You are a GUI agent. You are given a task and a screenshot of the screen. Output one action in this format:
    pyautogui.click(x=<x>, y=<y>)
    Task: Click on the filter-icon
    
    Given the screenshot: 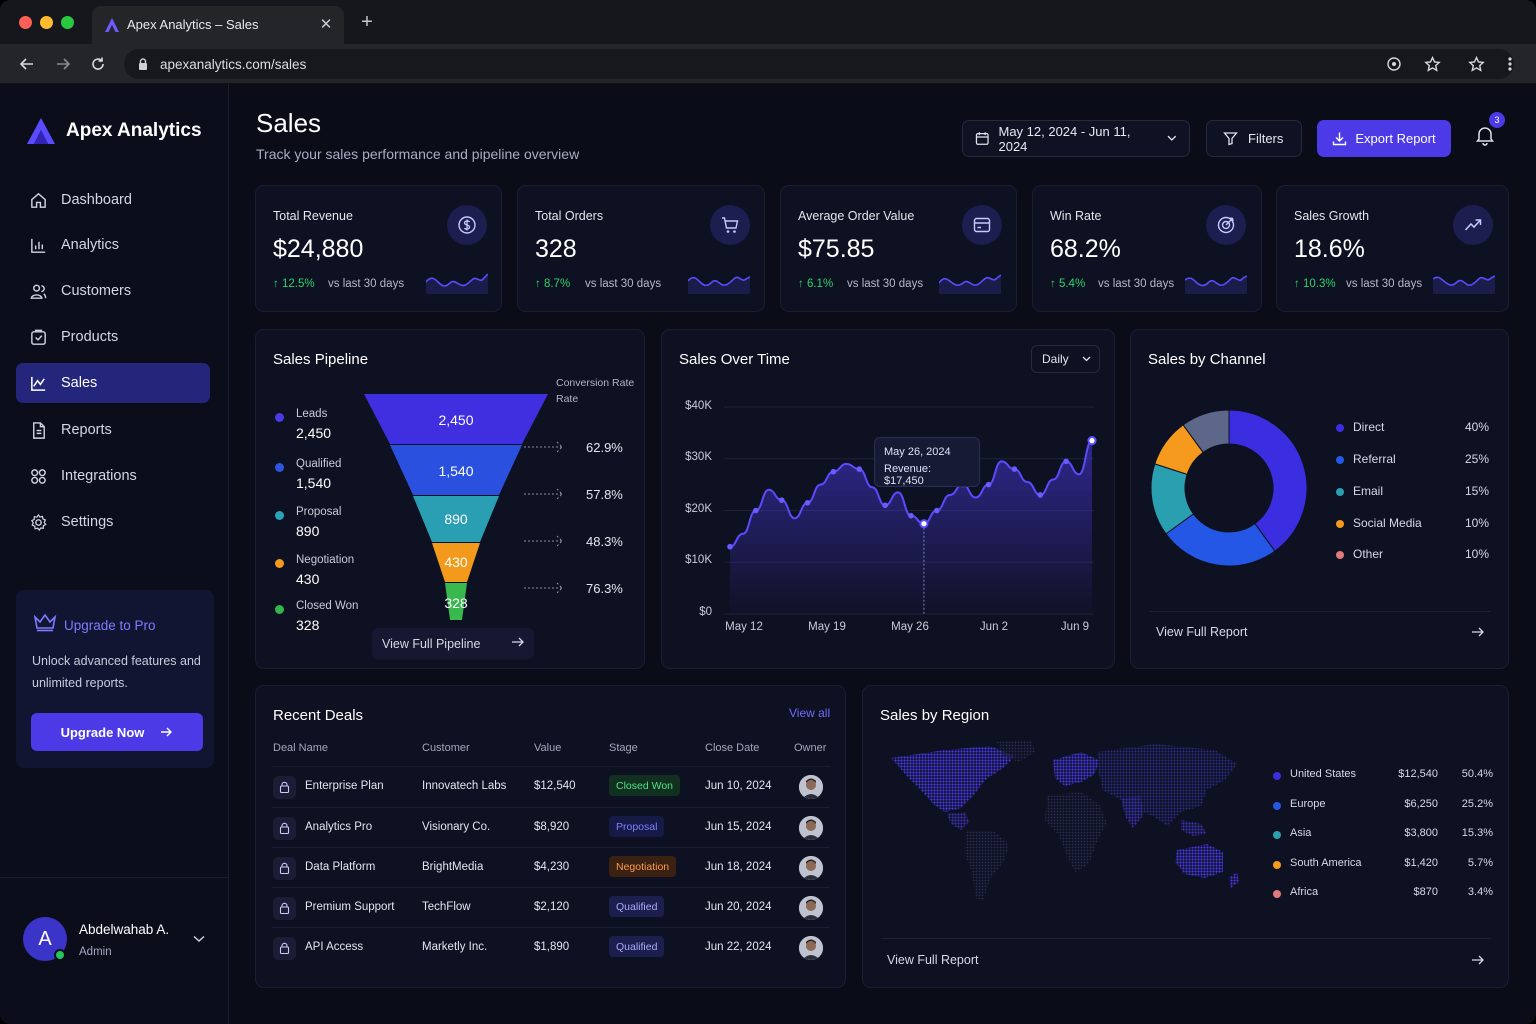 What is the action you would take?
    pyautogui.click(x=1230, y=139)
    